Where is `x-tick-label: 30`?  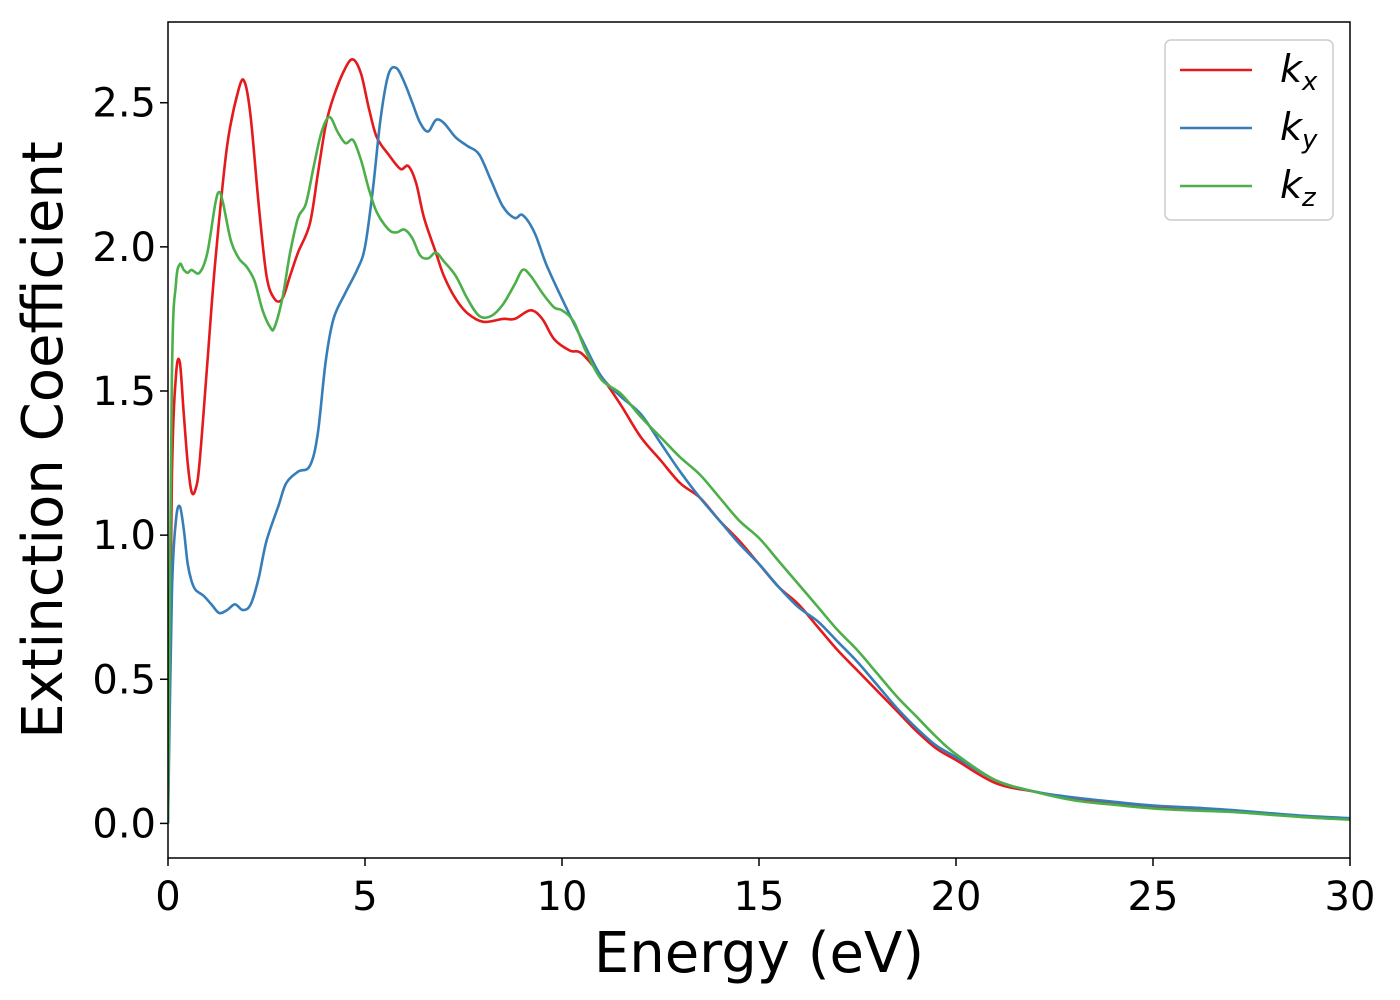 x-tick-label: 30 is located at coordinates (1350, 897).